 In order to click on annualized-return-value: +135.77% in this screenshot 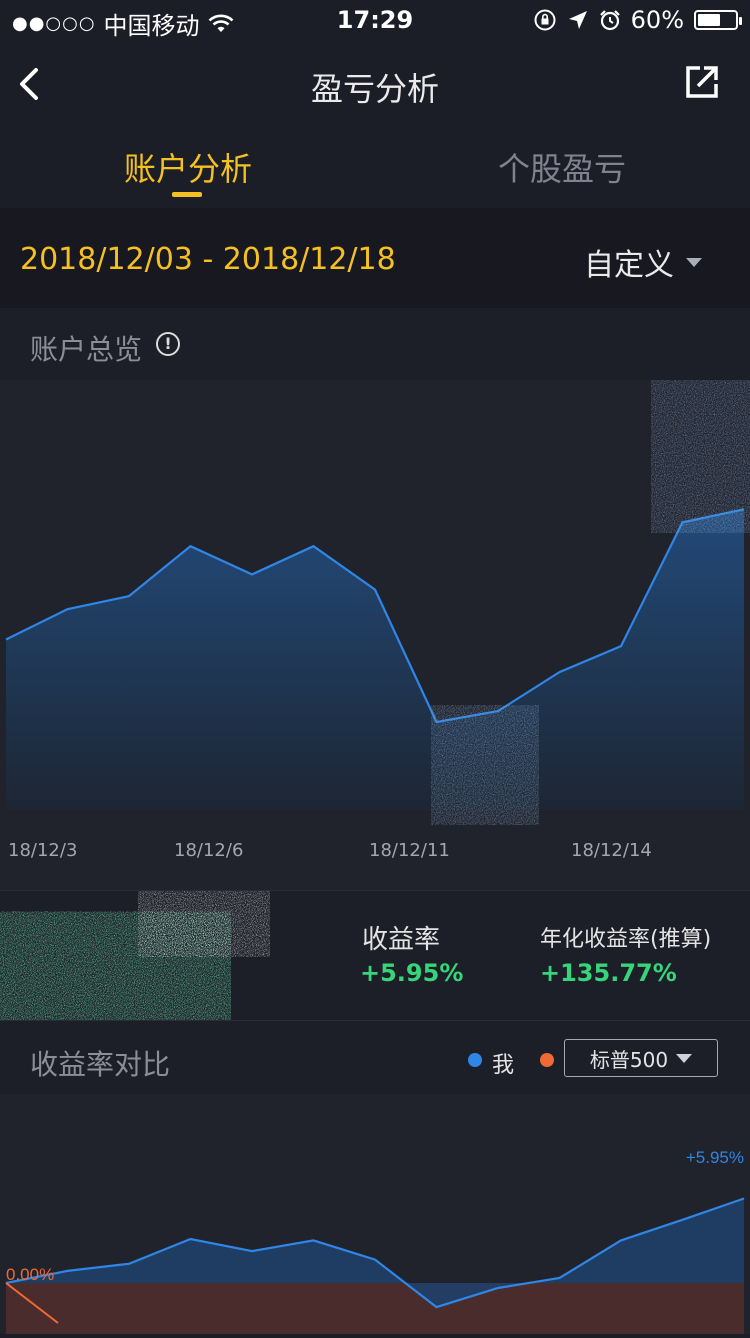, I will do `click(608, 973)`.